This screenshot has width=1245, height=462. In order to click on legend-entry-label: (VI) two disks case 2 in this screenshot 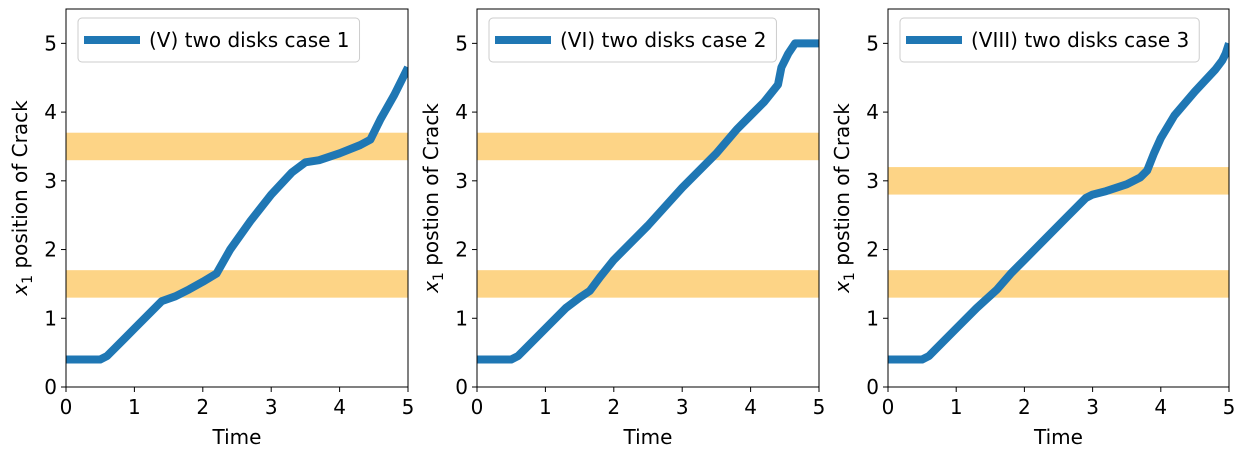, I will do `click(663, 40)`.